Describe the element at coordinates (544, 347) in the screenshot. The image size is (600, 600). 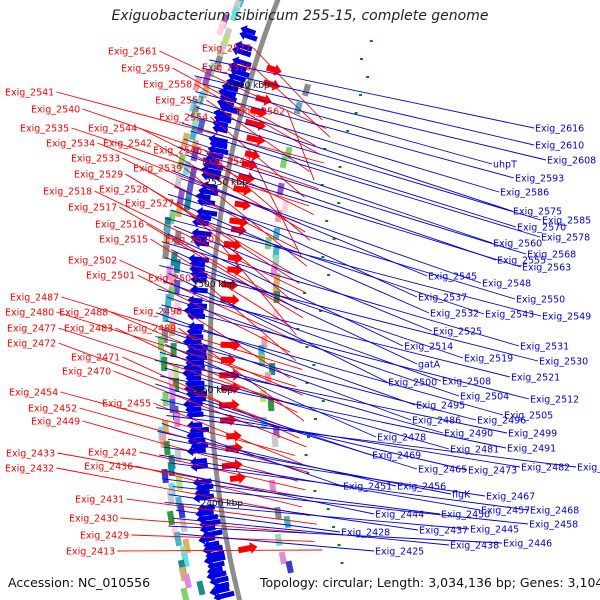
I see `reverse-gene-label: Exig_2531` at that location.